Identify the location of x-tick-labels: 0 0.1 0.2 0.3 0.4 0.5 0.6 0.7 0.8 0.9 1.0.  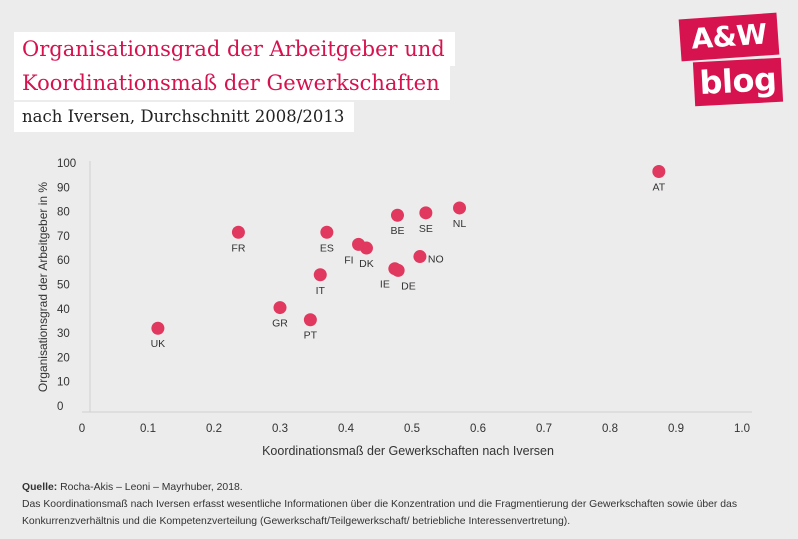
(414, 429).